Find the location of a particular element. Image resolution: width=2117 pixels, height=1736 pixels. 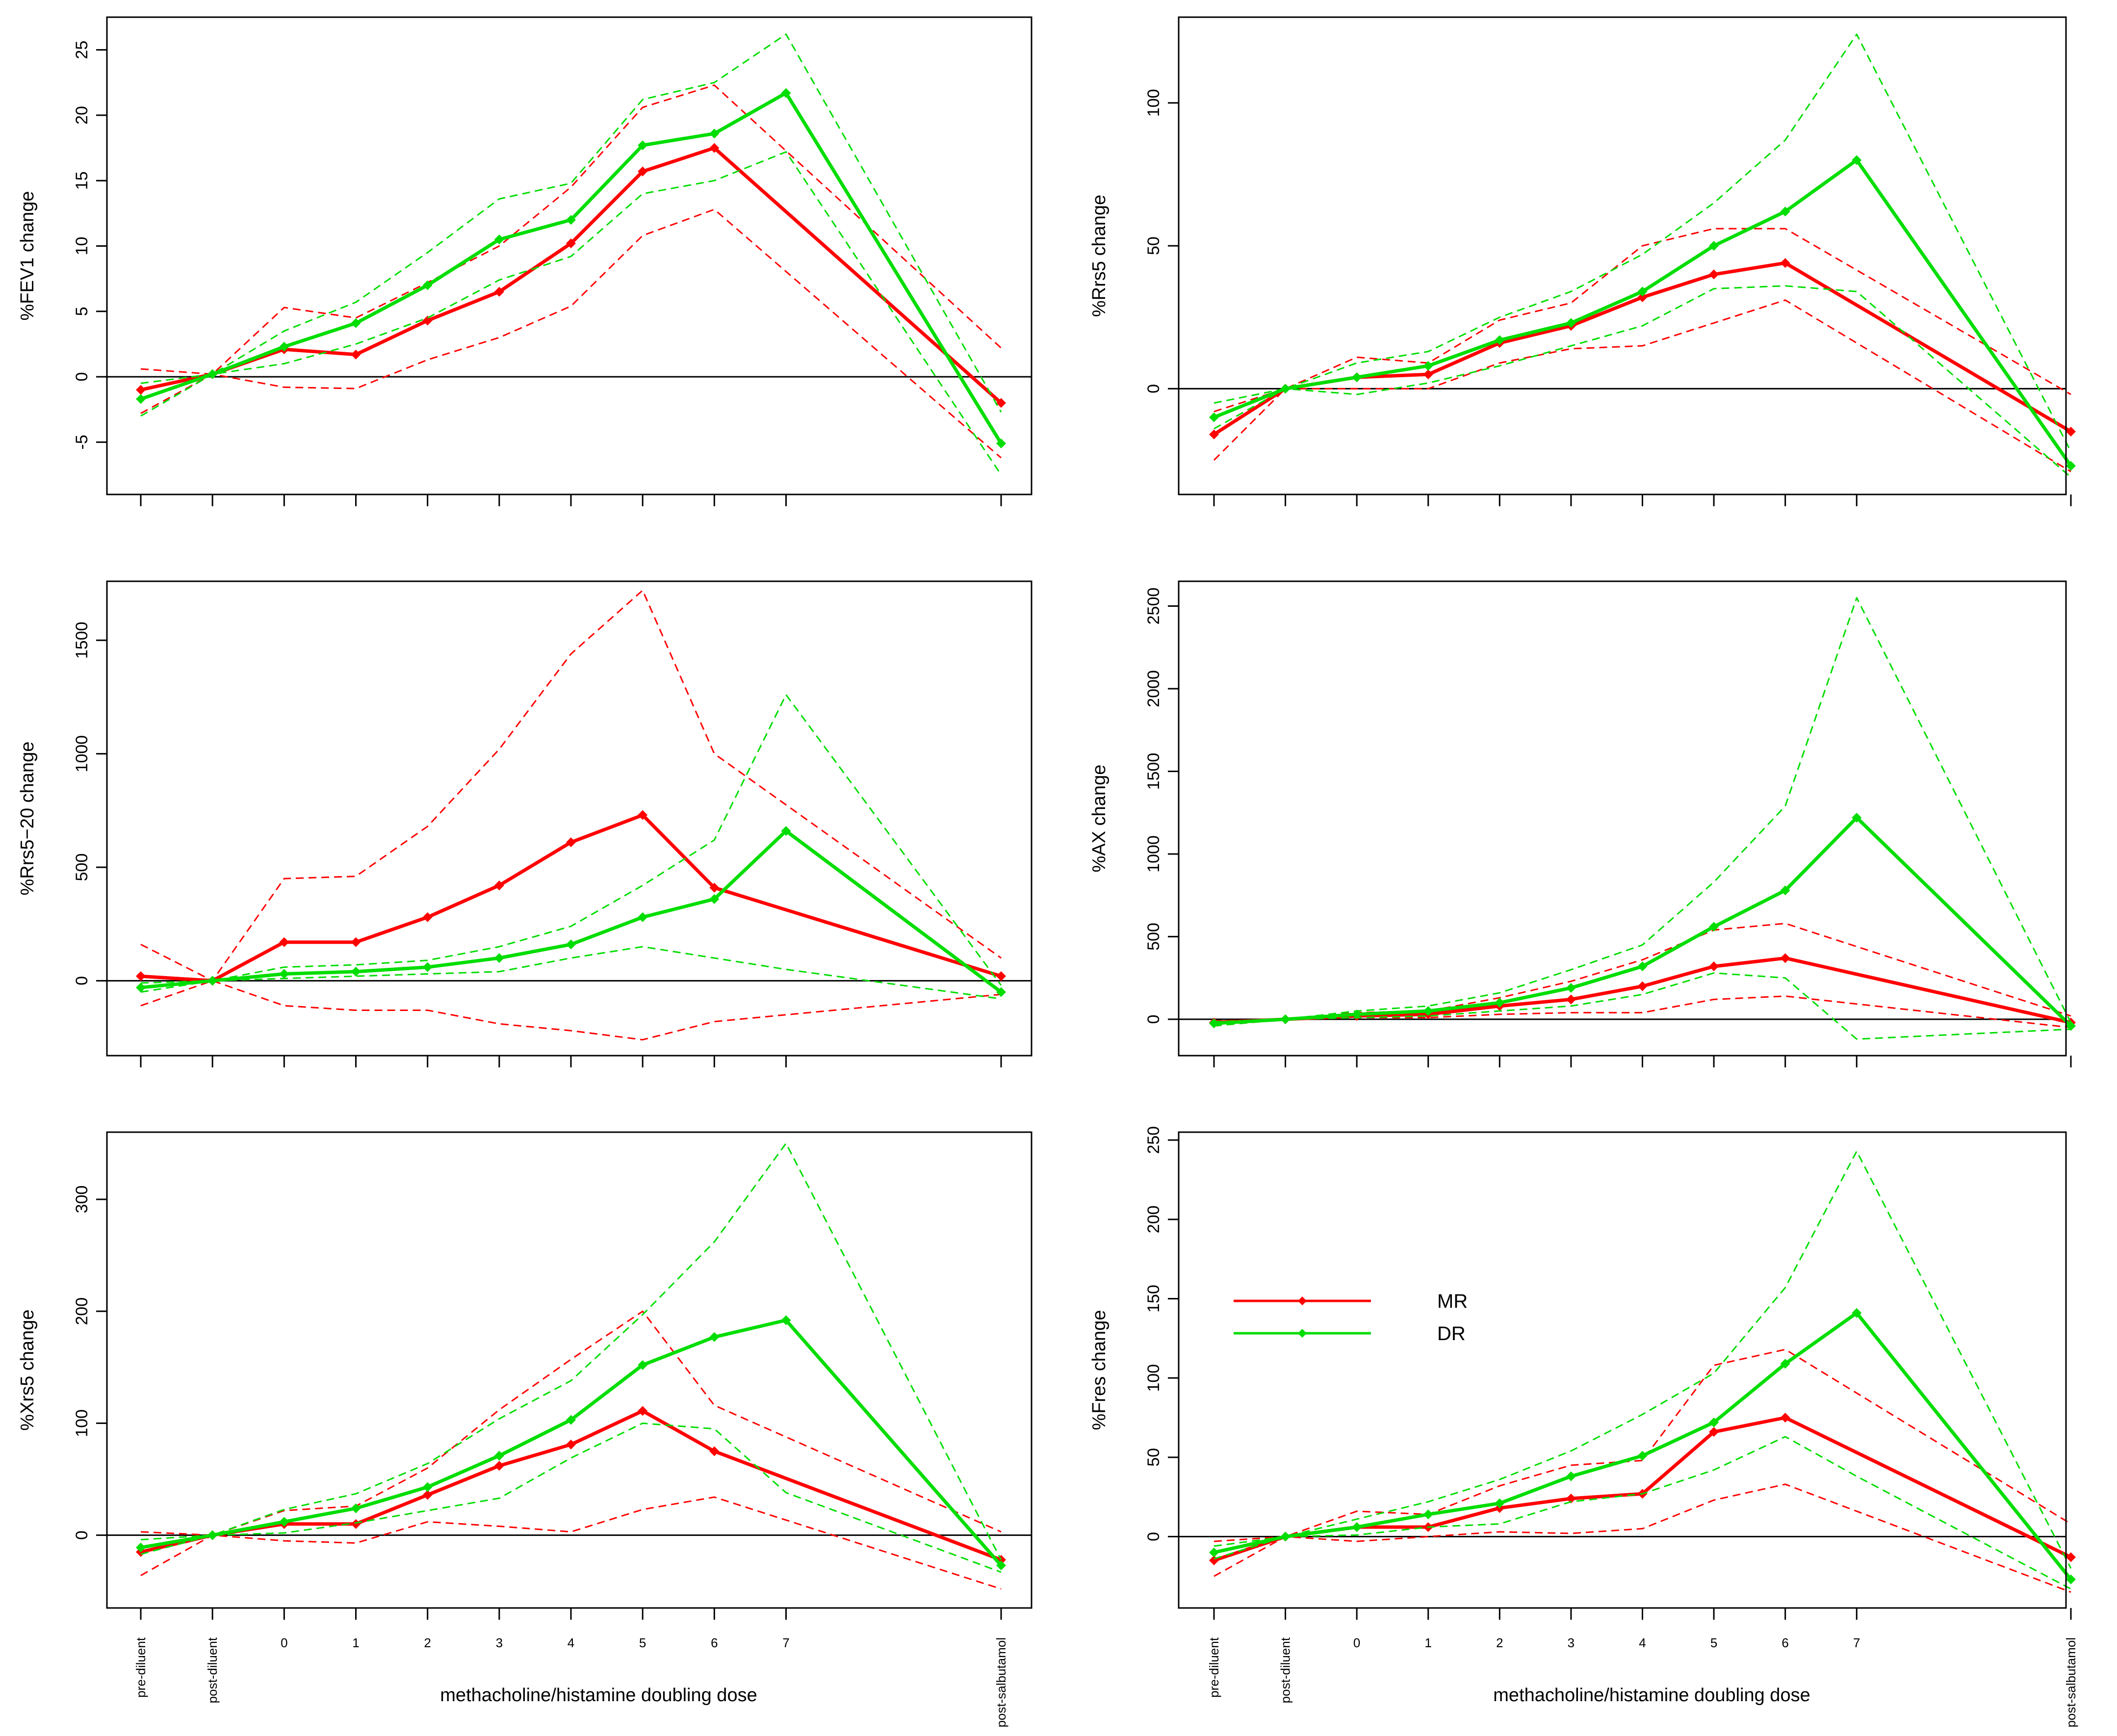

x-tick-label: 0 is located at coordinates (284, 1642).